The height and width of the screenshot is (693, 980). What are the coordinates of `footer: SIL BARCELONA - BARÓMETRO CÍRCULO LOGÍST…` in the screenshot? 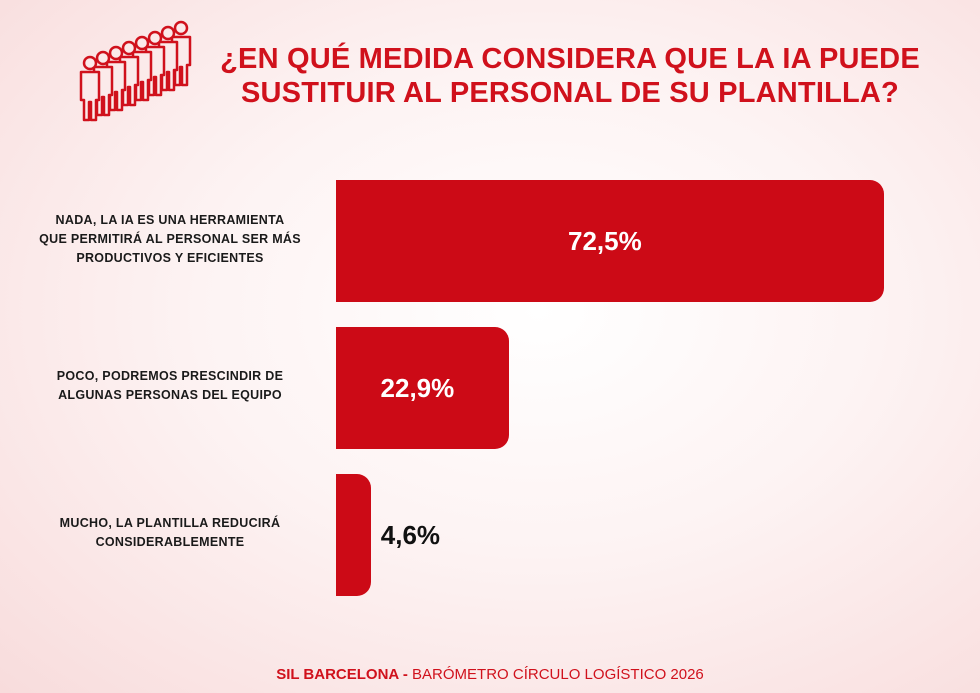 It's located at (490, 674).